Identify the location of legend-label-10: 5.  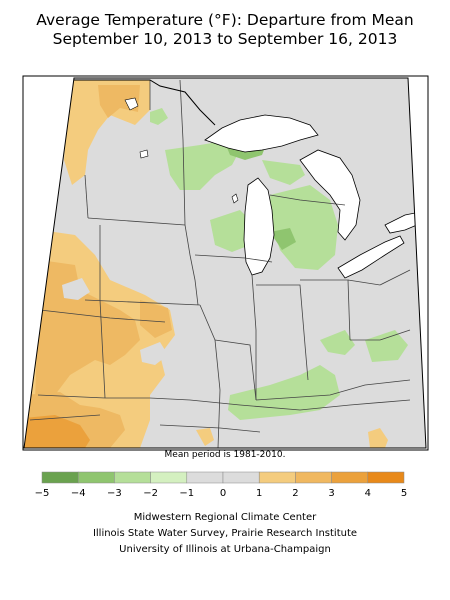
(404, 493).